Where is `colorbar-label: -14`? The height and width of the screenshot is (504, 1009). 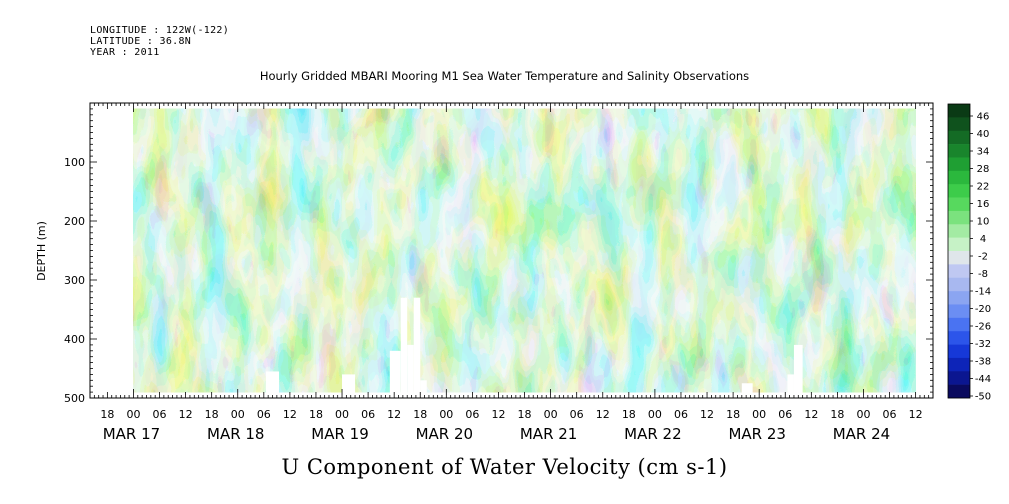
colorbar-label: -14 is located at coordinates (983, 292).